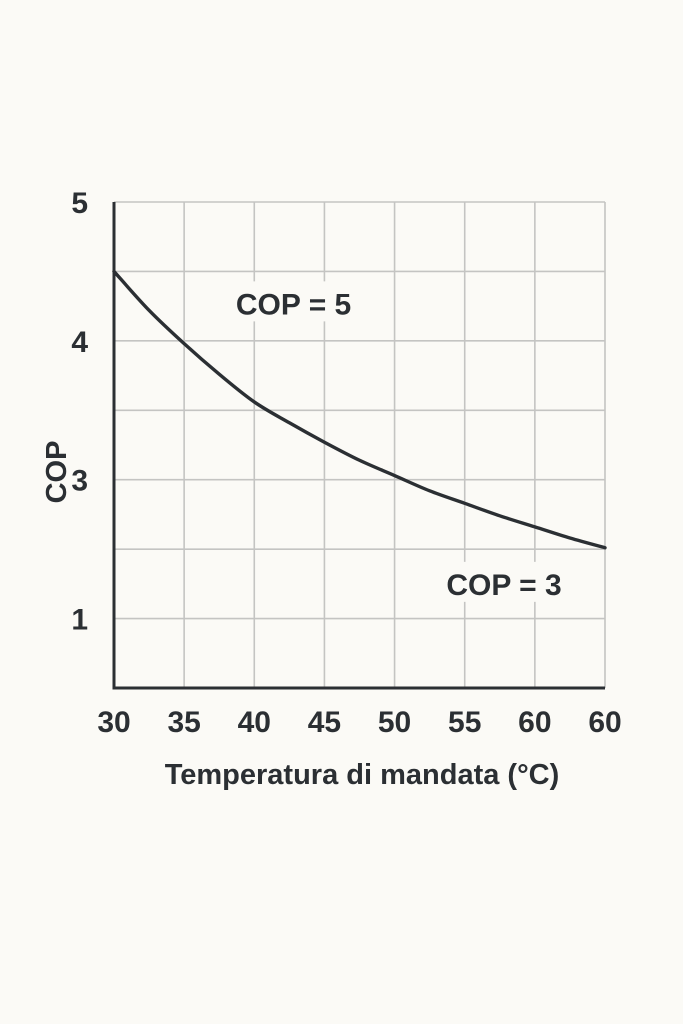 The width and height of the screenshot is (683, 1024). Describe the element at coordinates (79, 412) in the screenshot. I see `y-tick-labels: 5 4 3 1` at that location.